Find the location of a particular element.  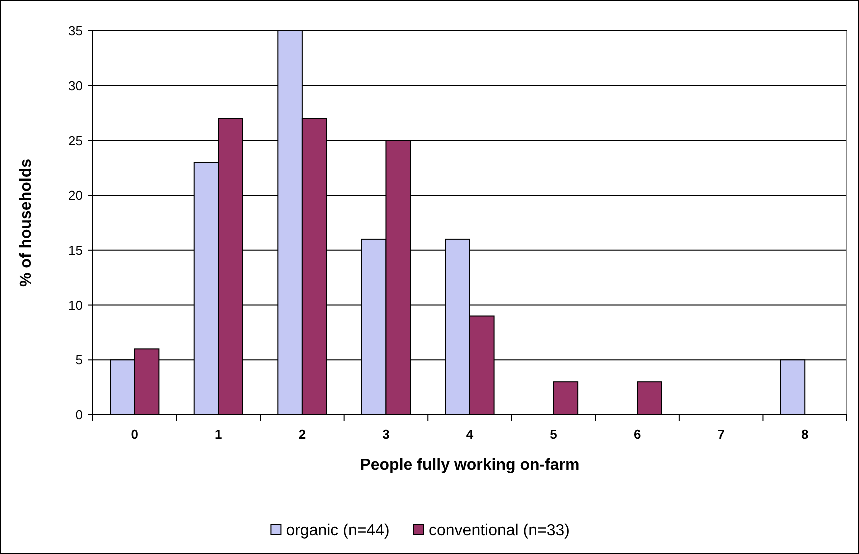

y-tick-label: 5 is located at coordinates (79, 360).